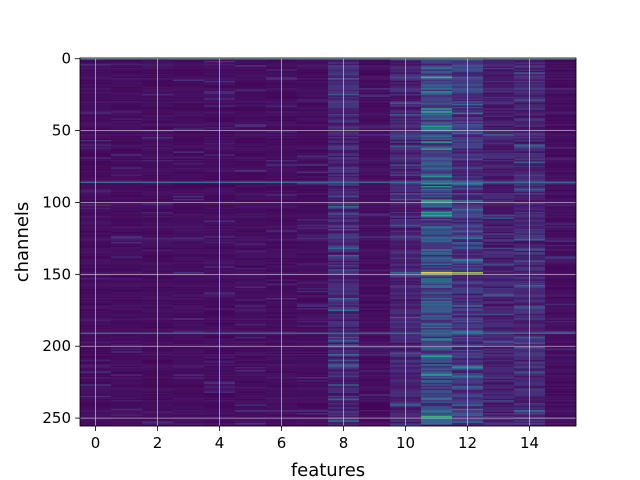 Image resolution: width=640 pixels, height=480 pixels. Describe the element at coordinates (315, 439) in the screenshot. I see `x-axis-ticks: 0 2 4 6 8 10 12 14` at that location.